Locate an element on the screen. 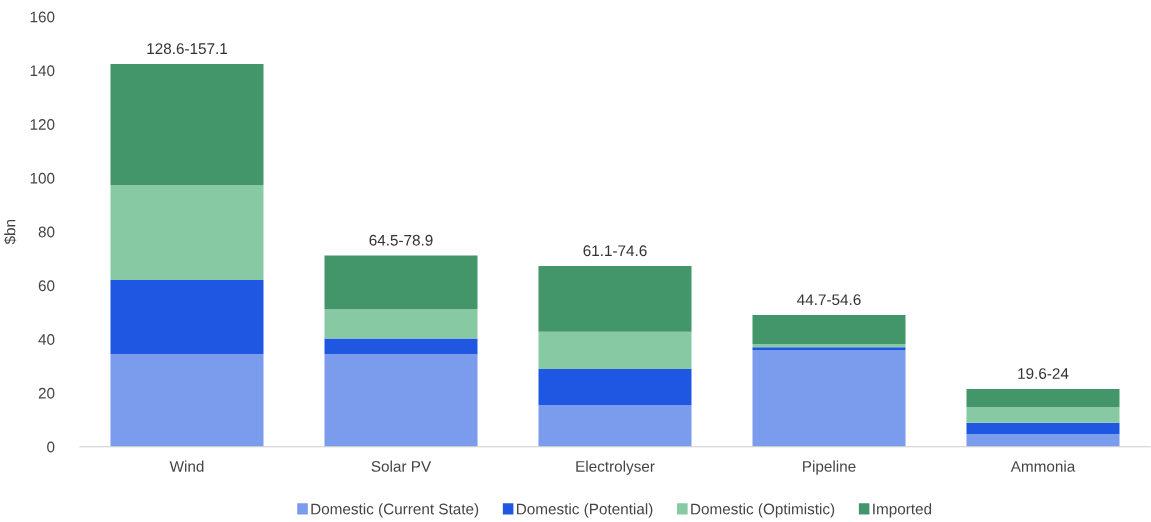 The image size is (1151, 522). y-tick-label: 120 is located at coordinates (42, 124).